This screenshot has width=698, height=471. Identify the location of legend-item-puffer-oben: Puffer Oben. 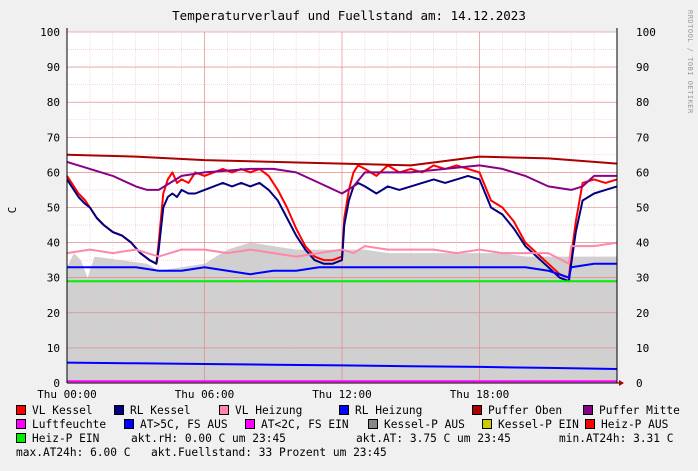
(517, 410).